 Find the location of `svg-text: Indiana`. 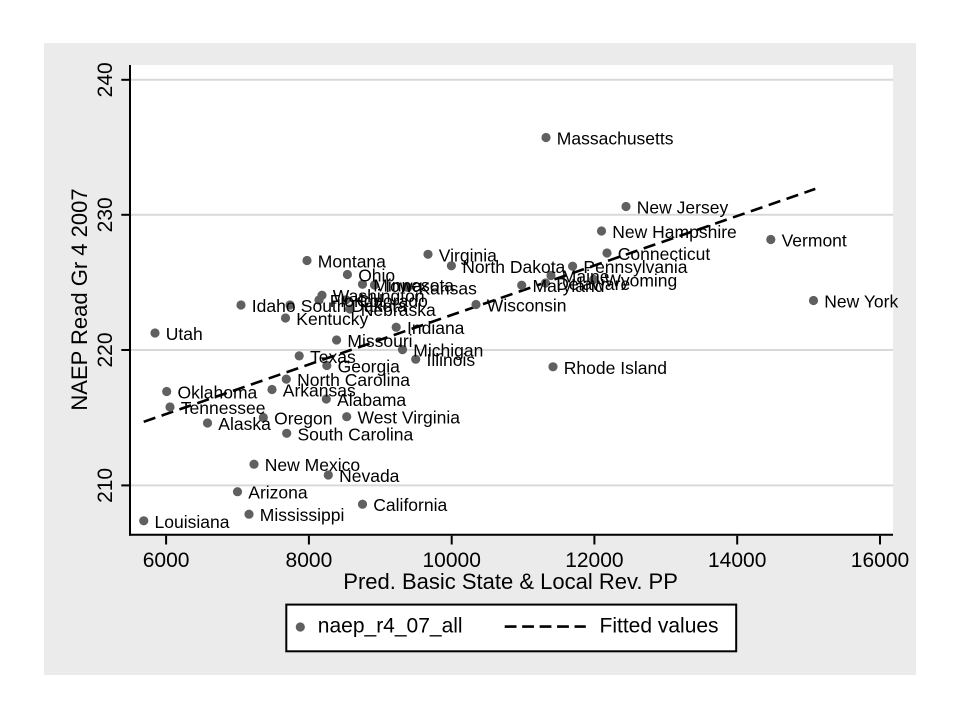

svg-text: Indiana is located at coordinates (436, 328).